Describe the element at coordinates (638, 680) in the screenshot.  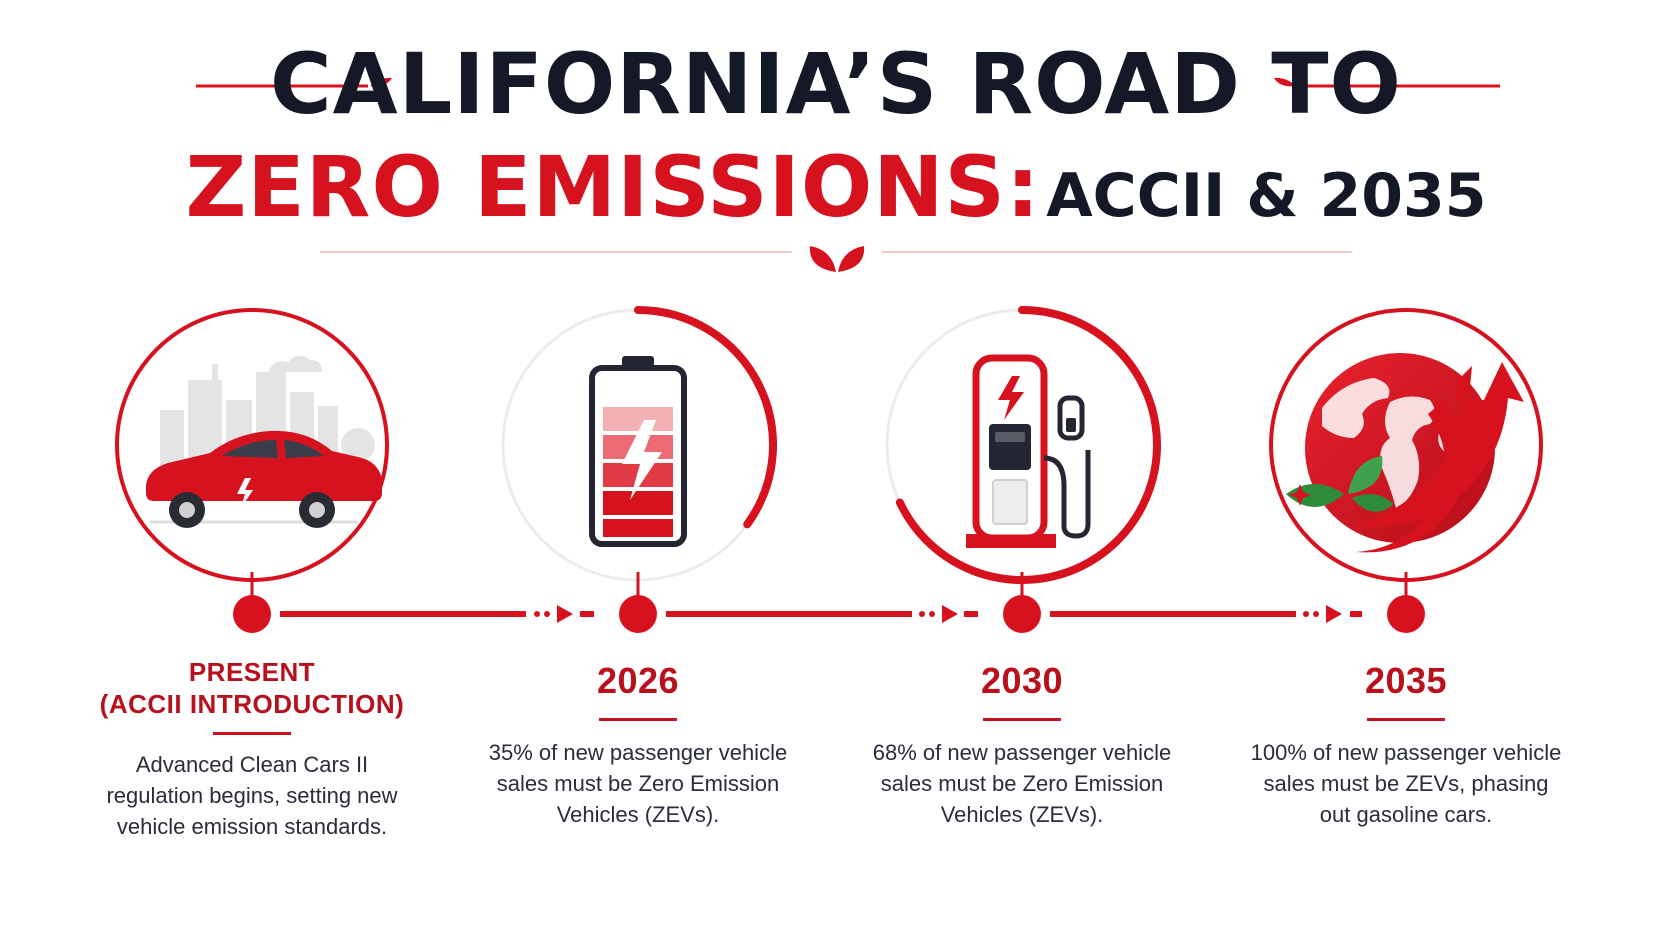
I see `milestone-title: 2026` at that location.